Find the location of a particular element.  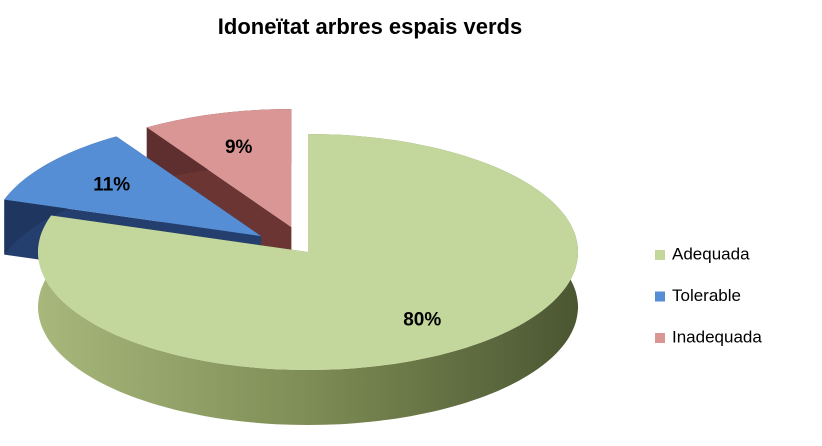

chart-title: Idoneïtat arbres espais verds is located at coordinates (370, 26).